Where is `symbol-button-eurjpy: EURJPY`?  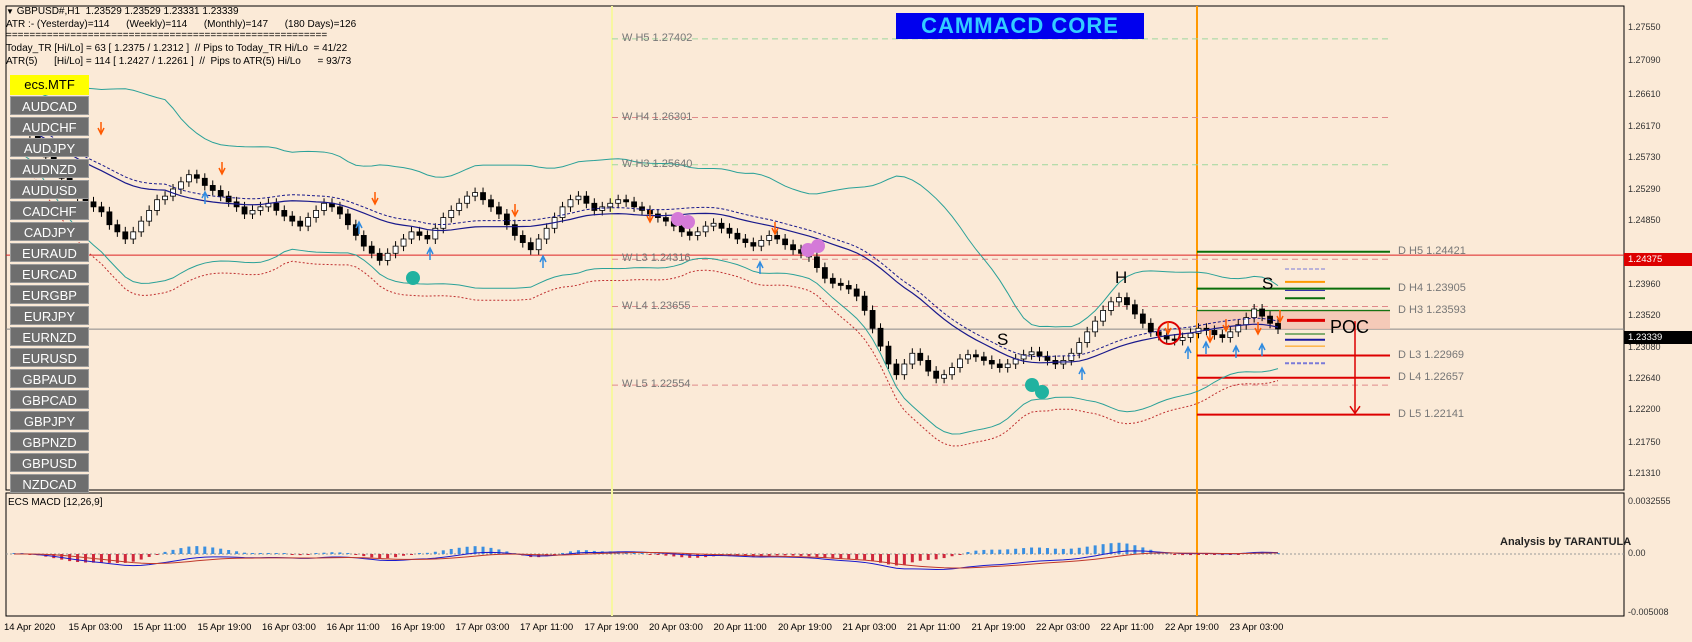 symbol-button-eurjpy: EURJPY is located at coordinates (49, 315).